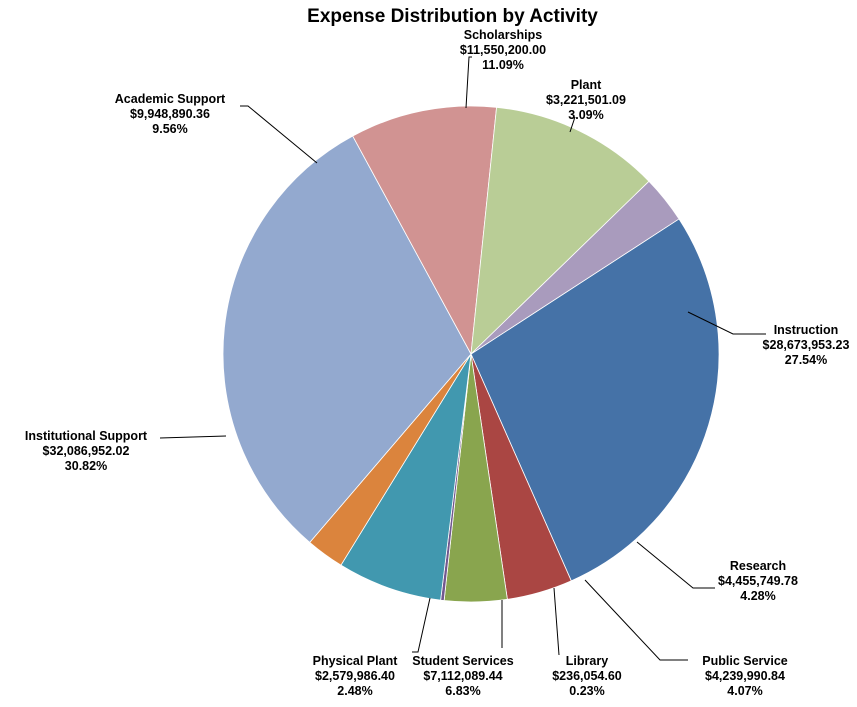 Image resolution: width=857 pixels, height=707 pixels. I want to click on amount-label-physical-plant: $2,579,986.40, so click(355, 676).